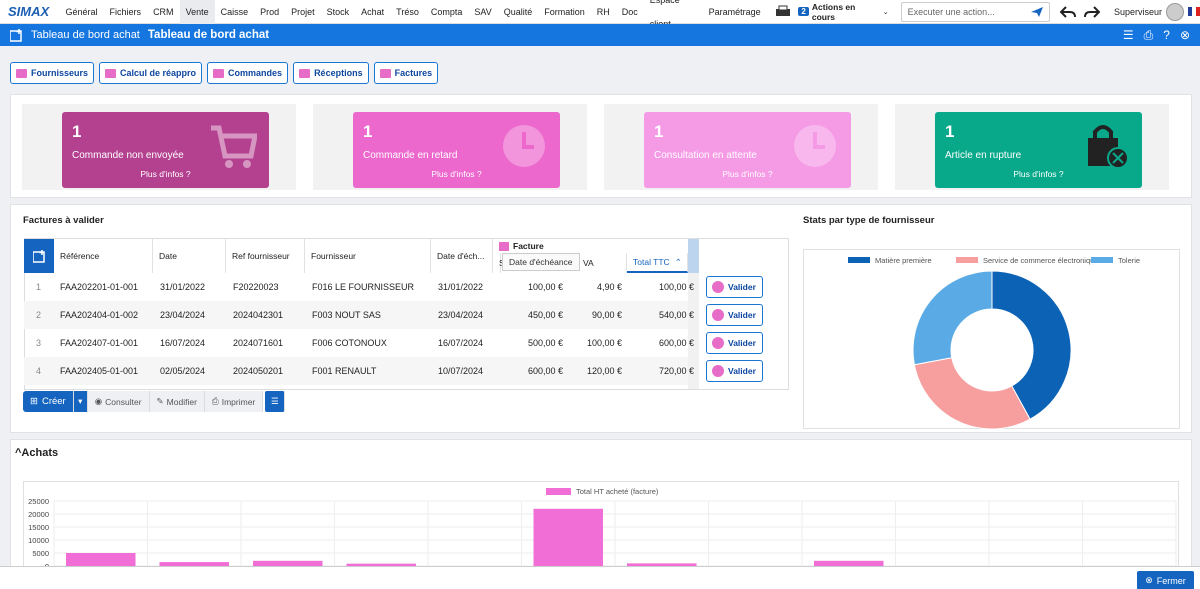 Image resolution: width=1200 pixels, height=589 pixels. Describe the element at coordinates (303, 11) in the screenshot. I see `menu-item-projet: Projet` at that location.